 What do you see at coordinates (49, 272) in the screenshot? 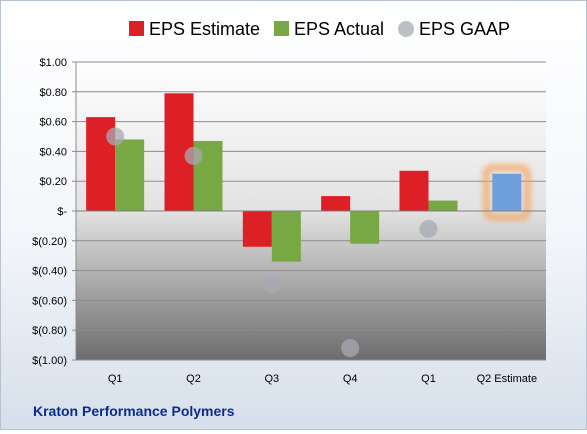
I see `y-tick-label: $(0.40)` at bounding box center [49, 272].